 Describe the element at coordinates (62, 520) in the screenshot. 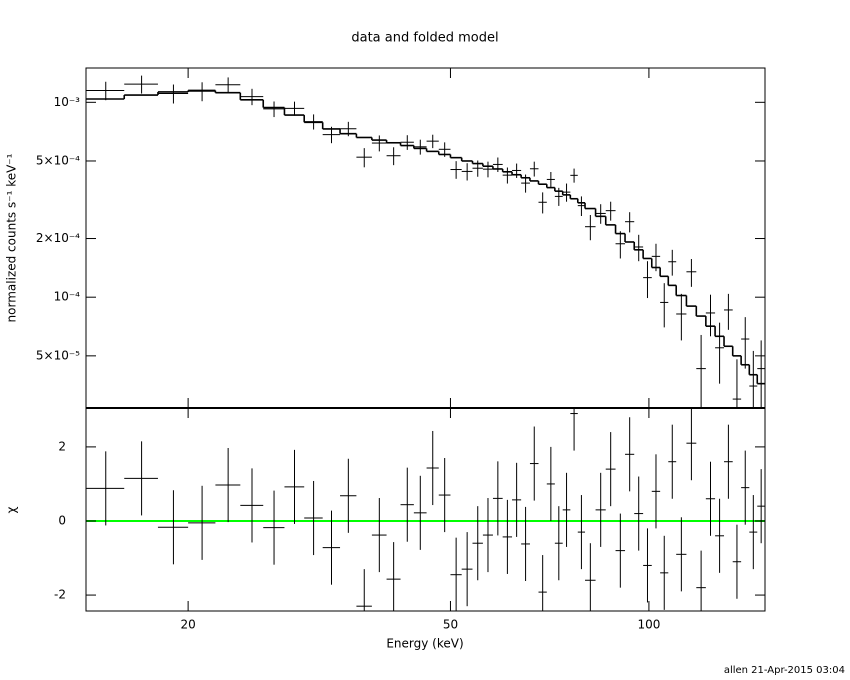

I see `y-tick-label: 0` at that location.